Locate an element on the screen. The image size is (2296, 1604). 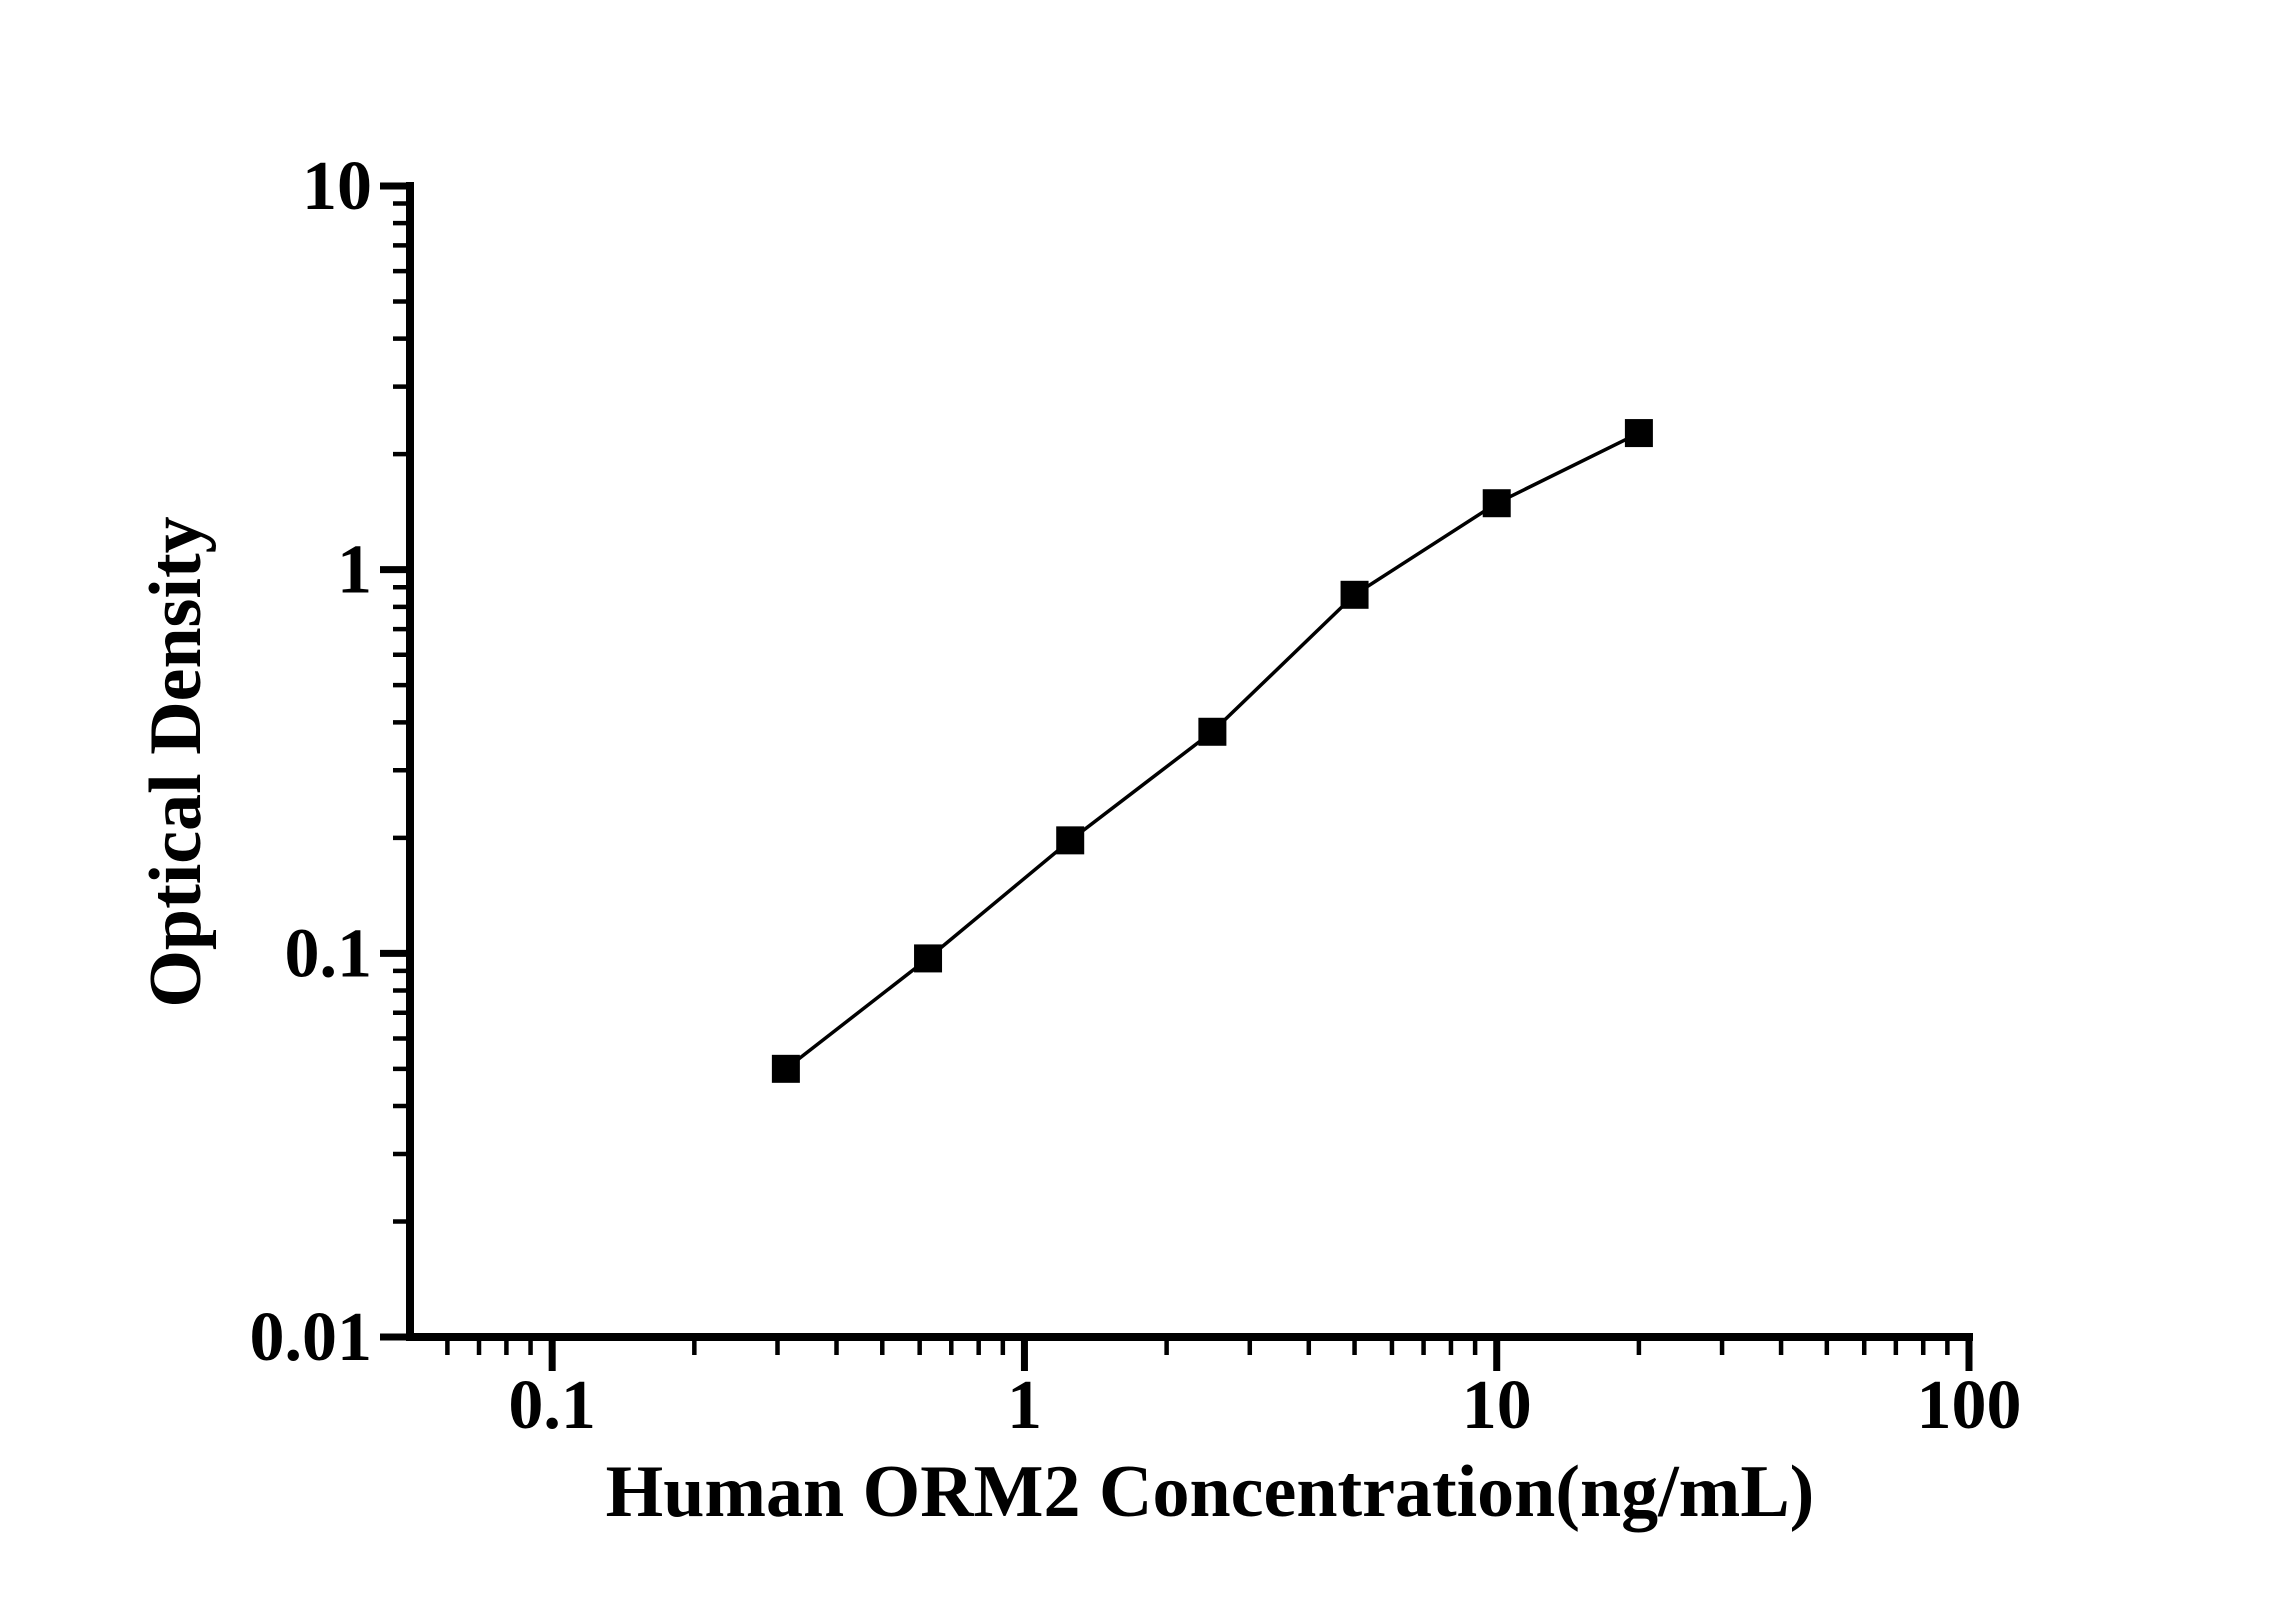
x-tick-label: 1 is located at coordinates (1024, 1405).